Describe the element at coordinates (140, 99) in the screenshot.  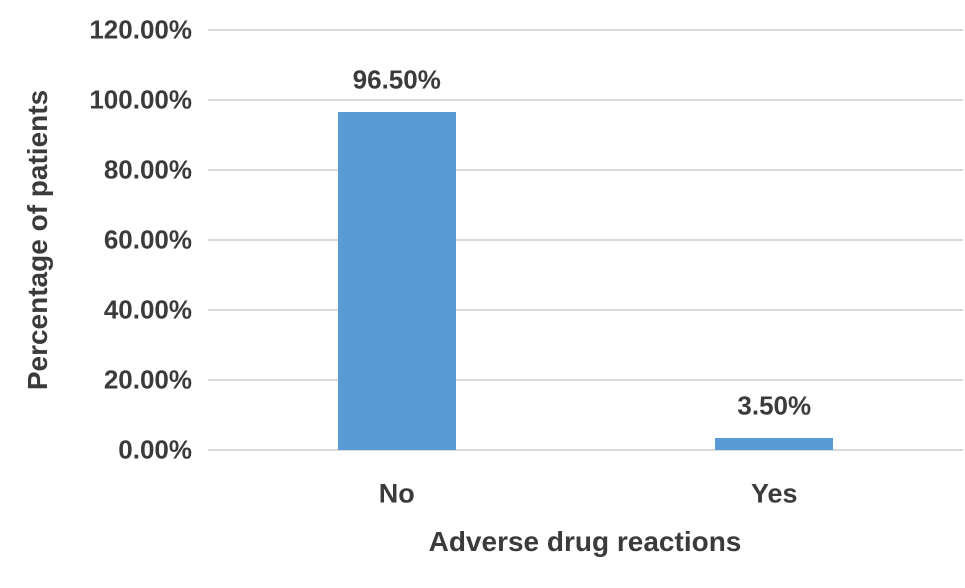
I see `y-axis-tick-label: 100.00%` at that location.